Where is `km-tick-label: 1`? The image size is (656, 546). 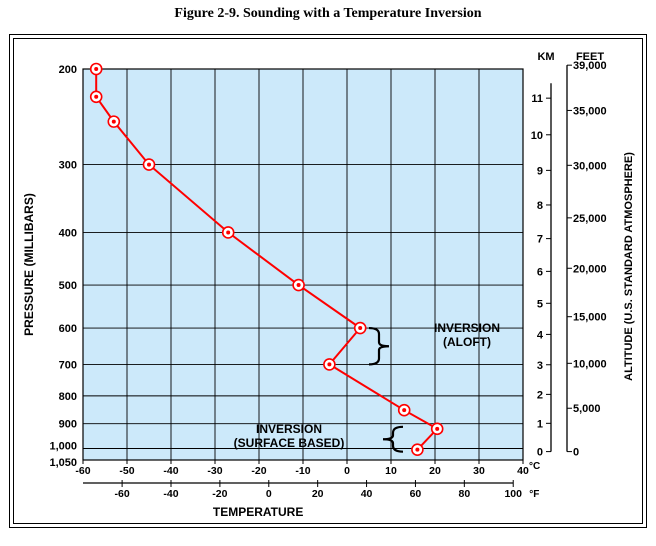 km-tick-label: 1 is located at coordinates (540, 424).